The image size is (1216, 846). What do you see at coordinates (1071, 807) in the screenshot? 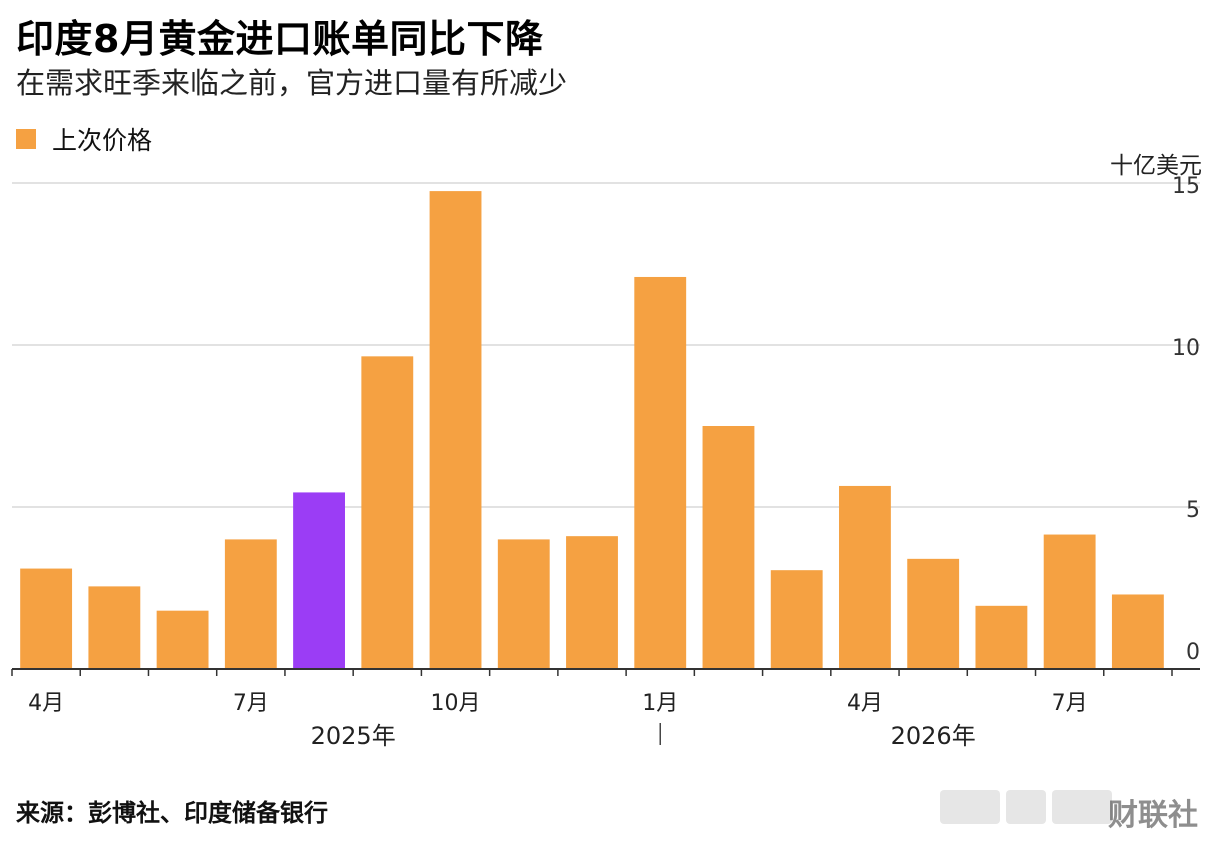
I see `watermark-logo: 财联社` at bounding box center [1071, 807].